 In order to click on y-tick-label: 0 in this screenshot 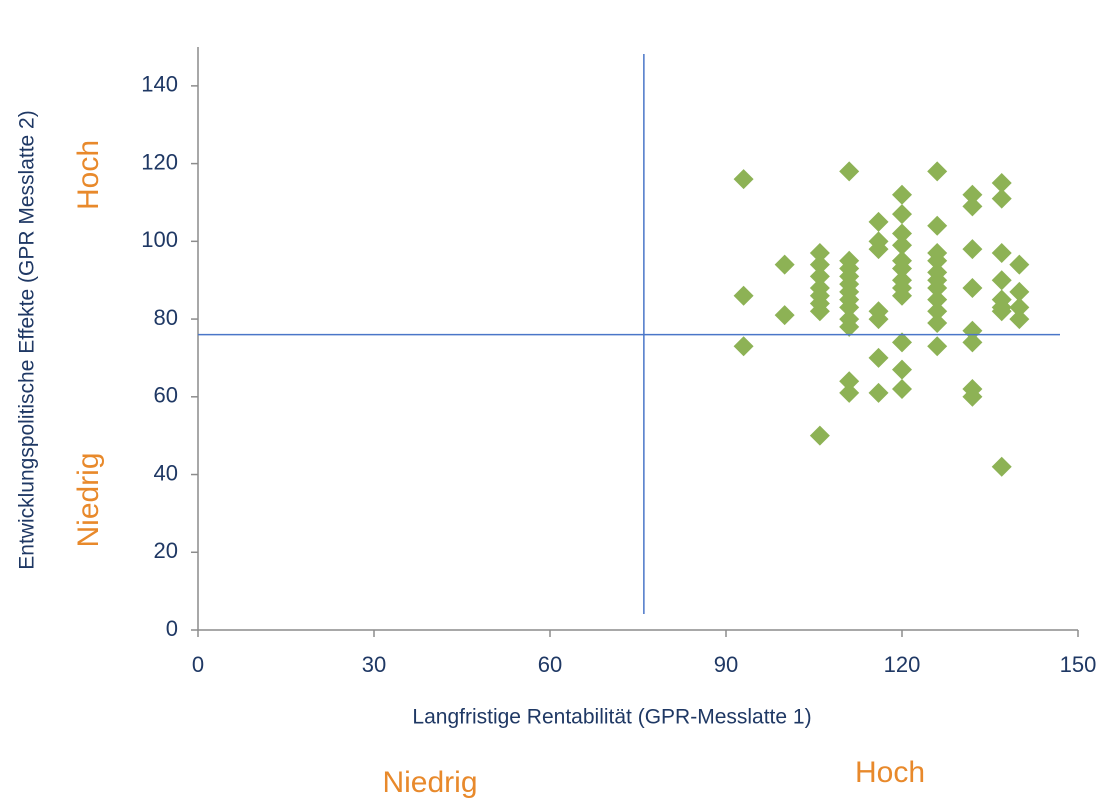, I will do `click(172, 628)`.